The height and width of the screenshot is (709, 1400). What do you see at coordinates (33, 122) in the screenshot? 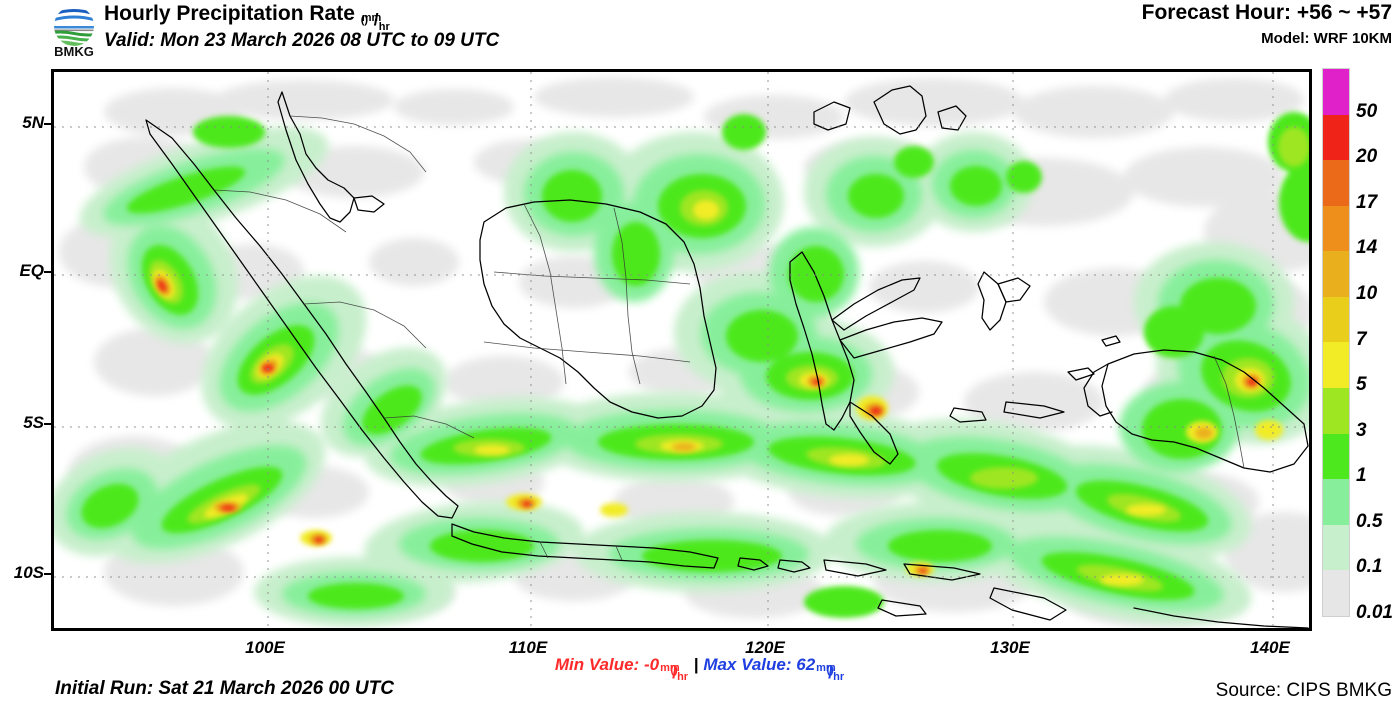
I see `y-tick-label-5n: 5N` at bounding box center [33, 122].